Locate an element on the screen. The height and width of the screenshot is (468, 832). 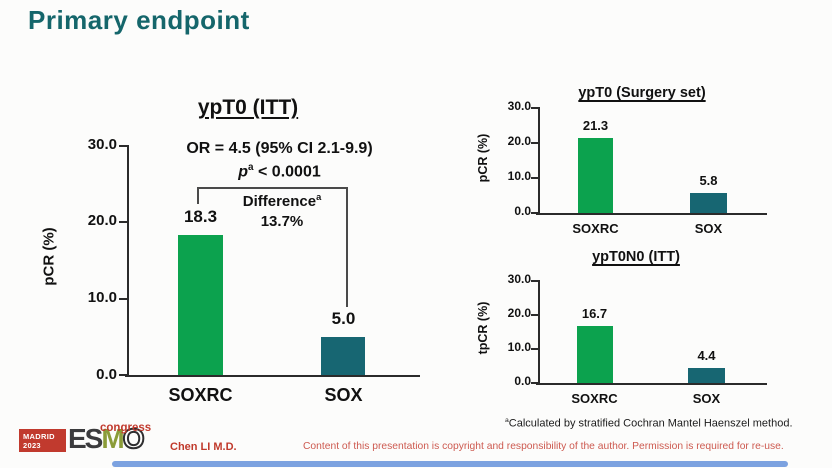
author-credit: Chen LI M.D. is located at coordinates (203, 447).